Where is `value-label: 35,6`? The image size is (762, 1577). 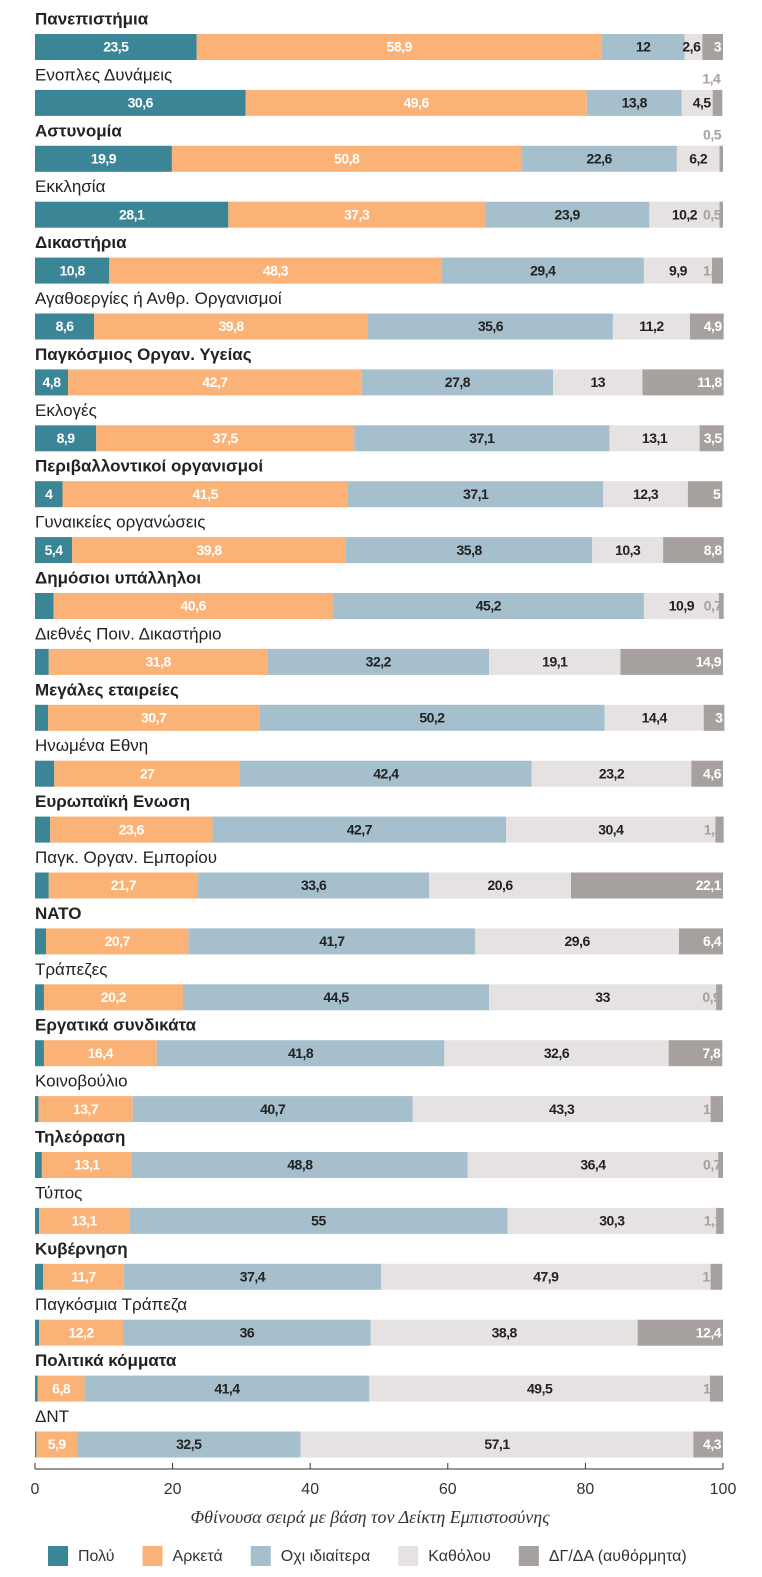 value-label: 35,6 is located at coordinates (491, 326).